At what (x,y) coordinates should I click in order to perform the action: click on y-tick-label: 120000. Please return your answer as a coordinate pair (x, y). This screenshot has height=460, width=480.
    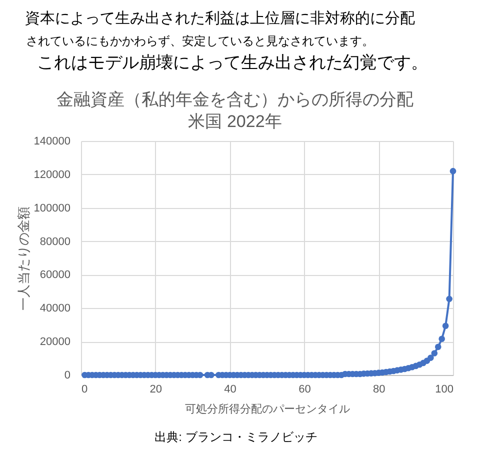
    Looking at the image, I should click on (52, 174).